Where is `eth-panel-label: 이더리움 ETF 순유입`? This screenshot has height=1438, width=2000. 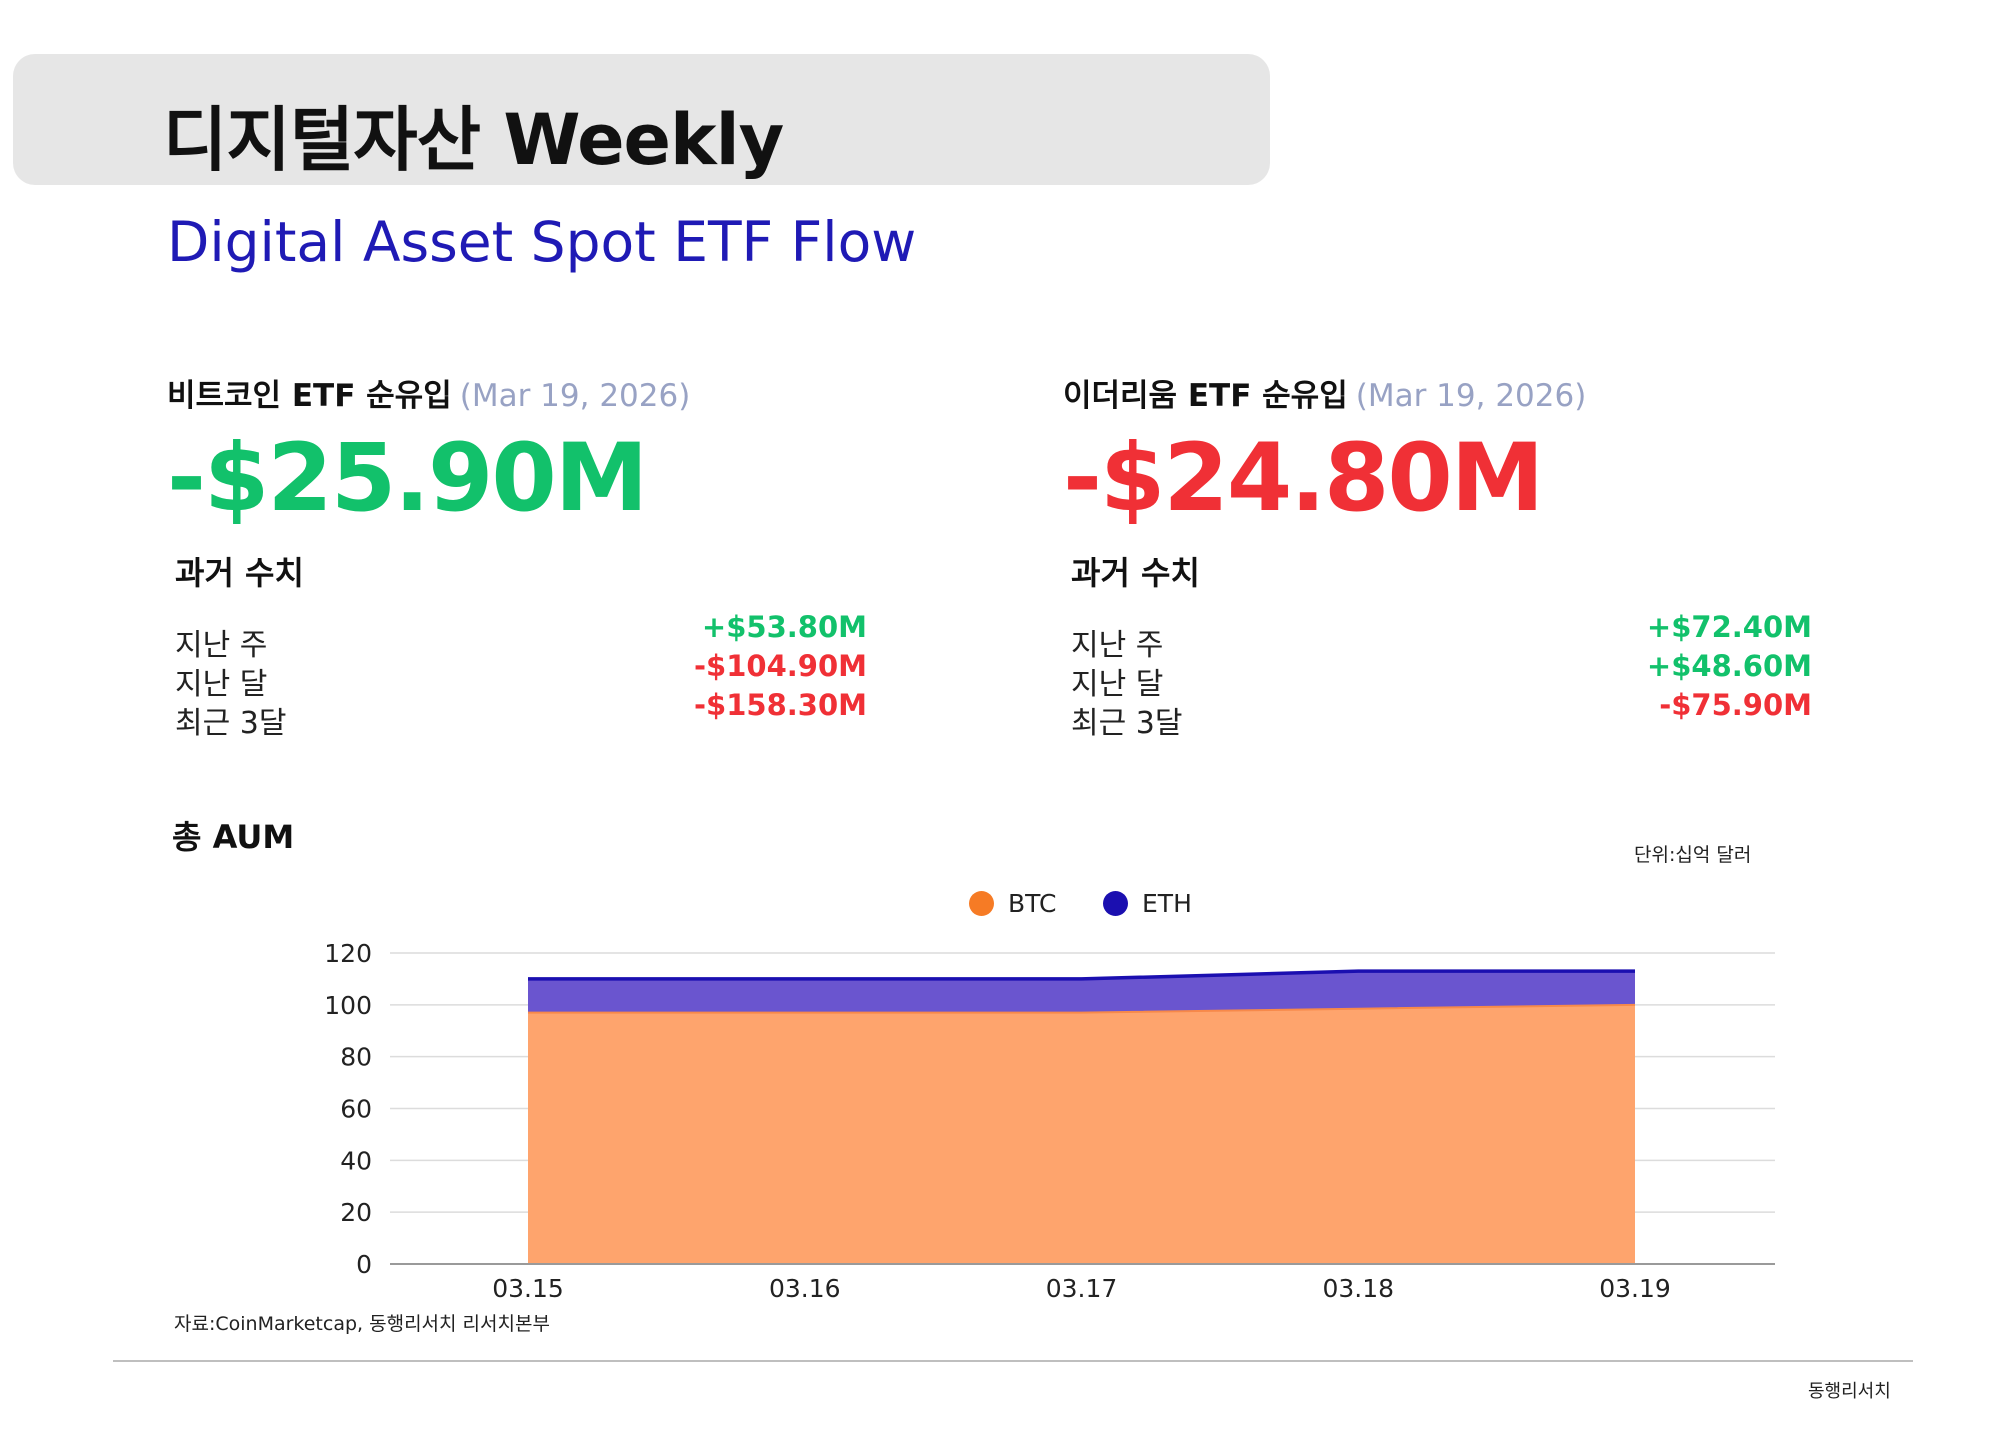 eth-panel-label: 이더리움 ETF 순유입 is located at coordinates (1205, 396).